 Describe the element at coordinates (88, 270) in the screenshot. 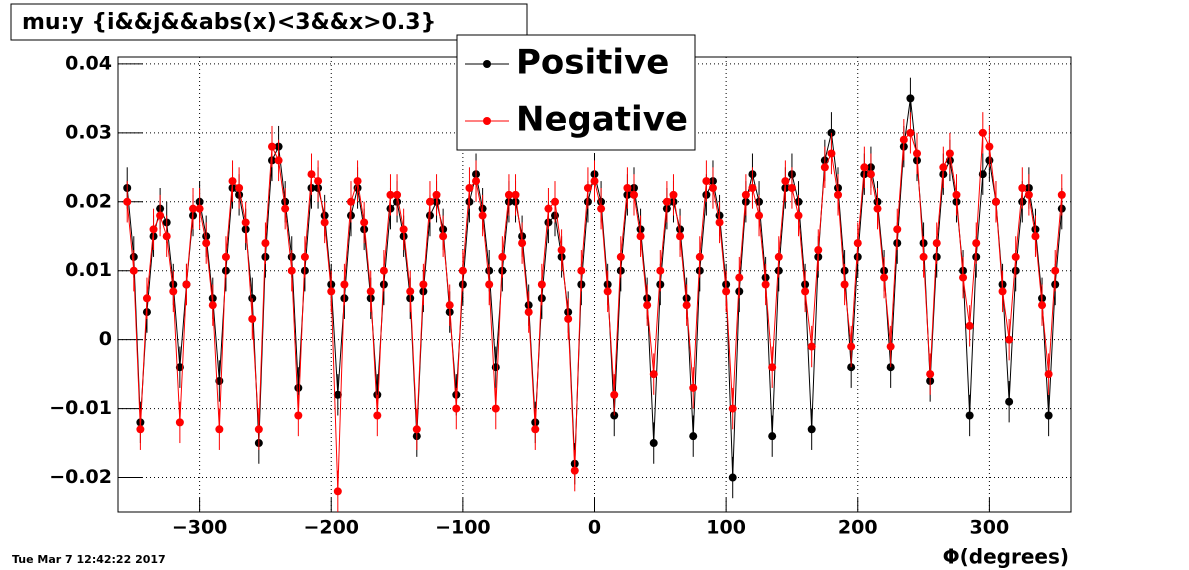

I see `y-tick-label: 0.01` at that location.